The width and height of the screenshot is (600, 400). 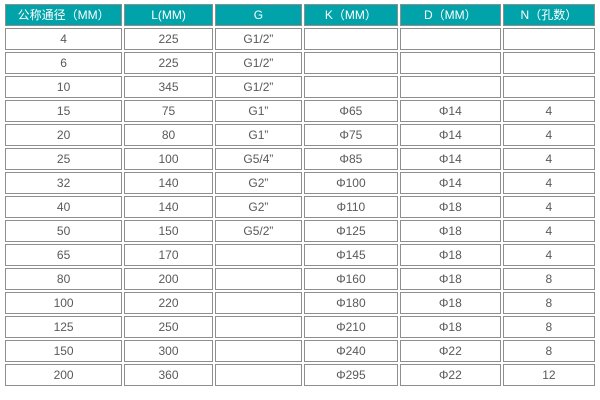 What do you see at coordinates (64, 231) in the screenshot?
I see `table-cell: 50` at bounding box center [64, 231].